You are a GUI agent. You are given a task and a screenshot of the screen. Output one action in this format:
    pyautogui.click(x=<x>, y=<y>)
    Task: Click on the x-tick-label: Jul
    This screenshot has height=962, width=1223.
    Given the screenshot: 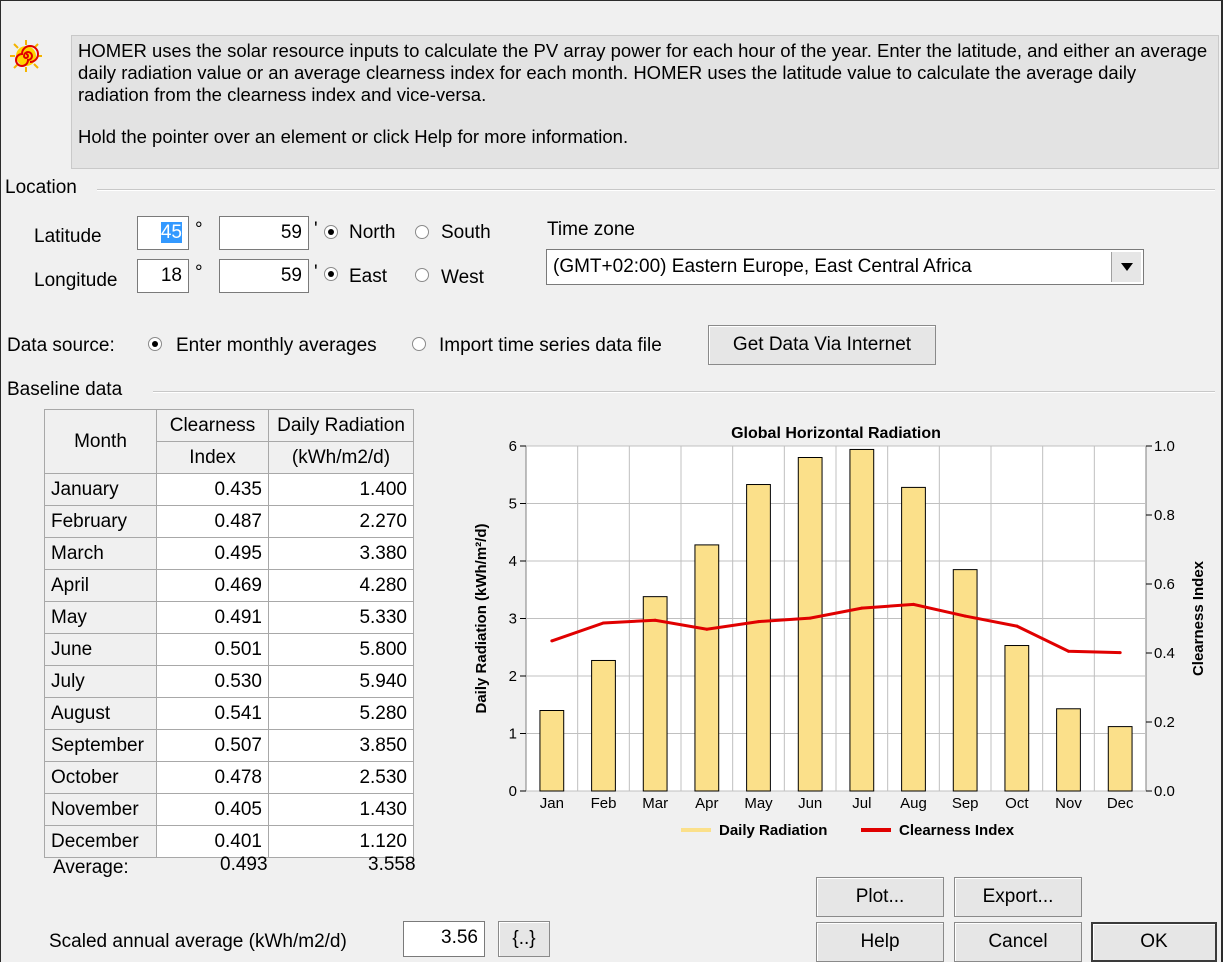 What is the action you would take?
    pyautogui.click(x=861, y=803)
    